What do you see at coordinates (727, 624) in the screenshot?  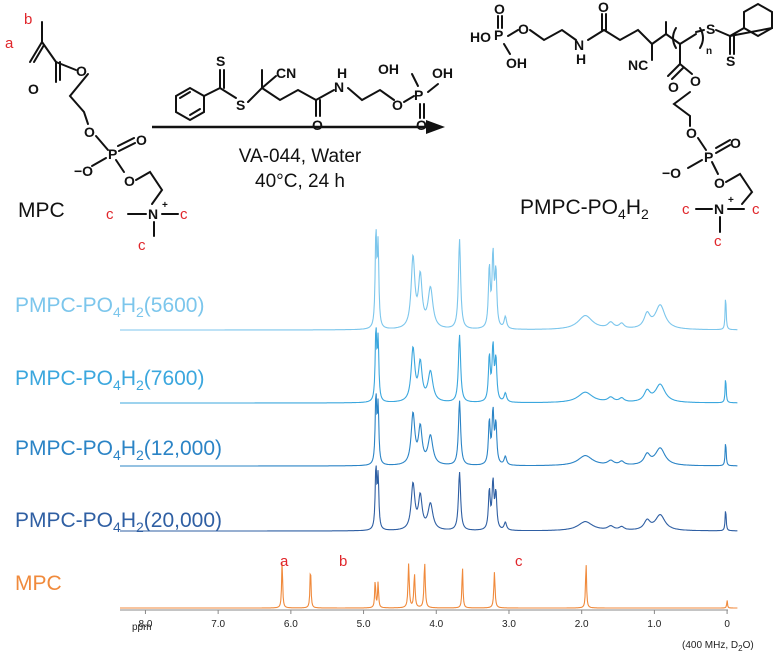 I see `x-tick-label: 0` at bounding box center [727, 624].